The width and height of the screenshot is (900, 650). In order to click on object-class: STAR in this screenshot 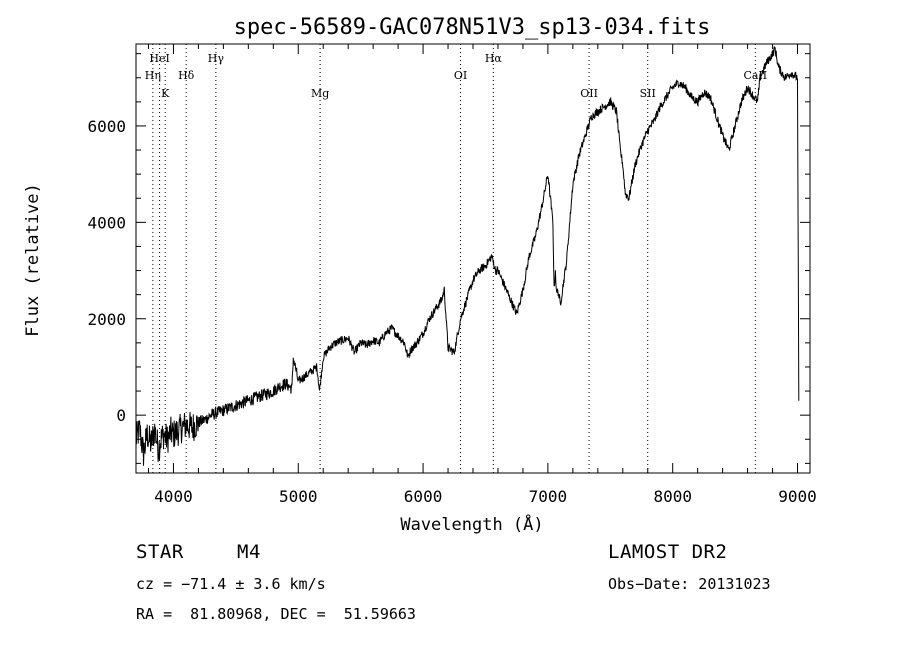, I will do `click(160, 552)`.